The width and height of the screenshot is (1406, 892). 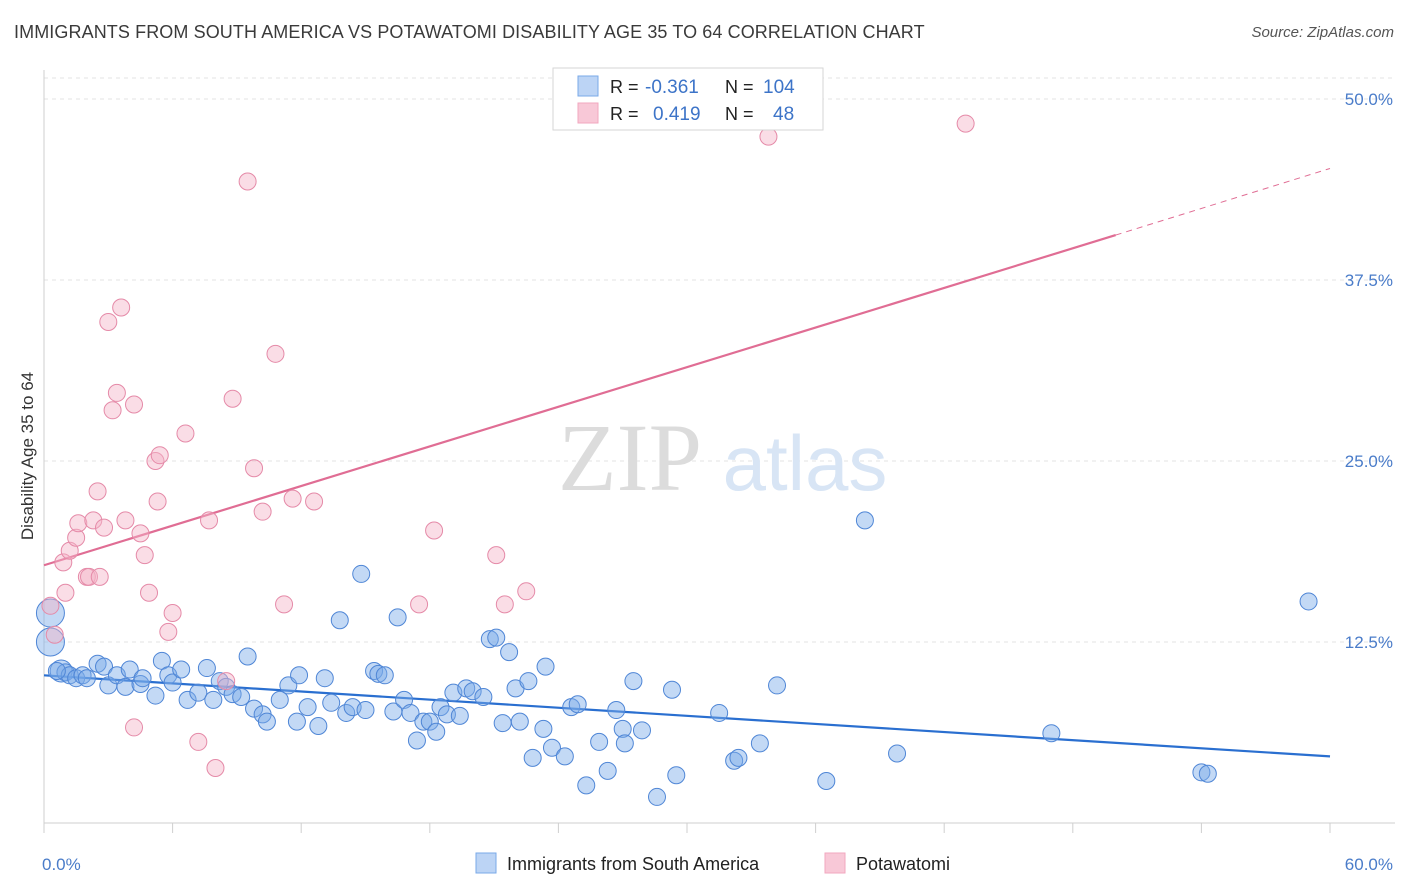 I want to click on legend-r-label-1: R =, so click(x=624, y=87).